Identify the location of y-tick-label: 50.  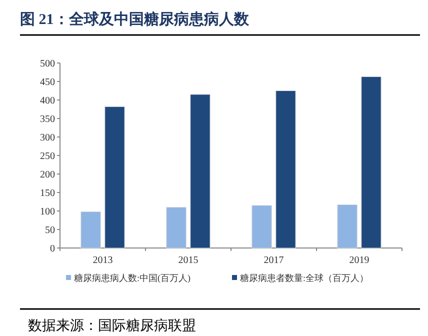
(50, 230).